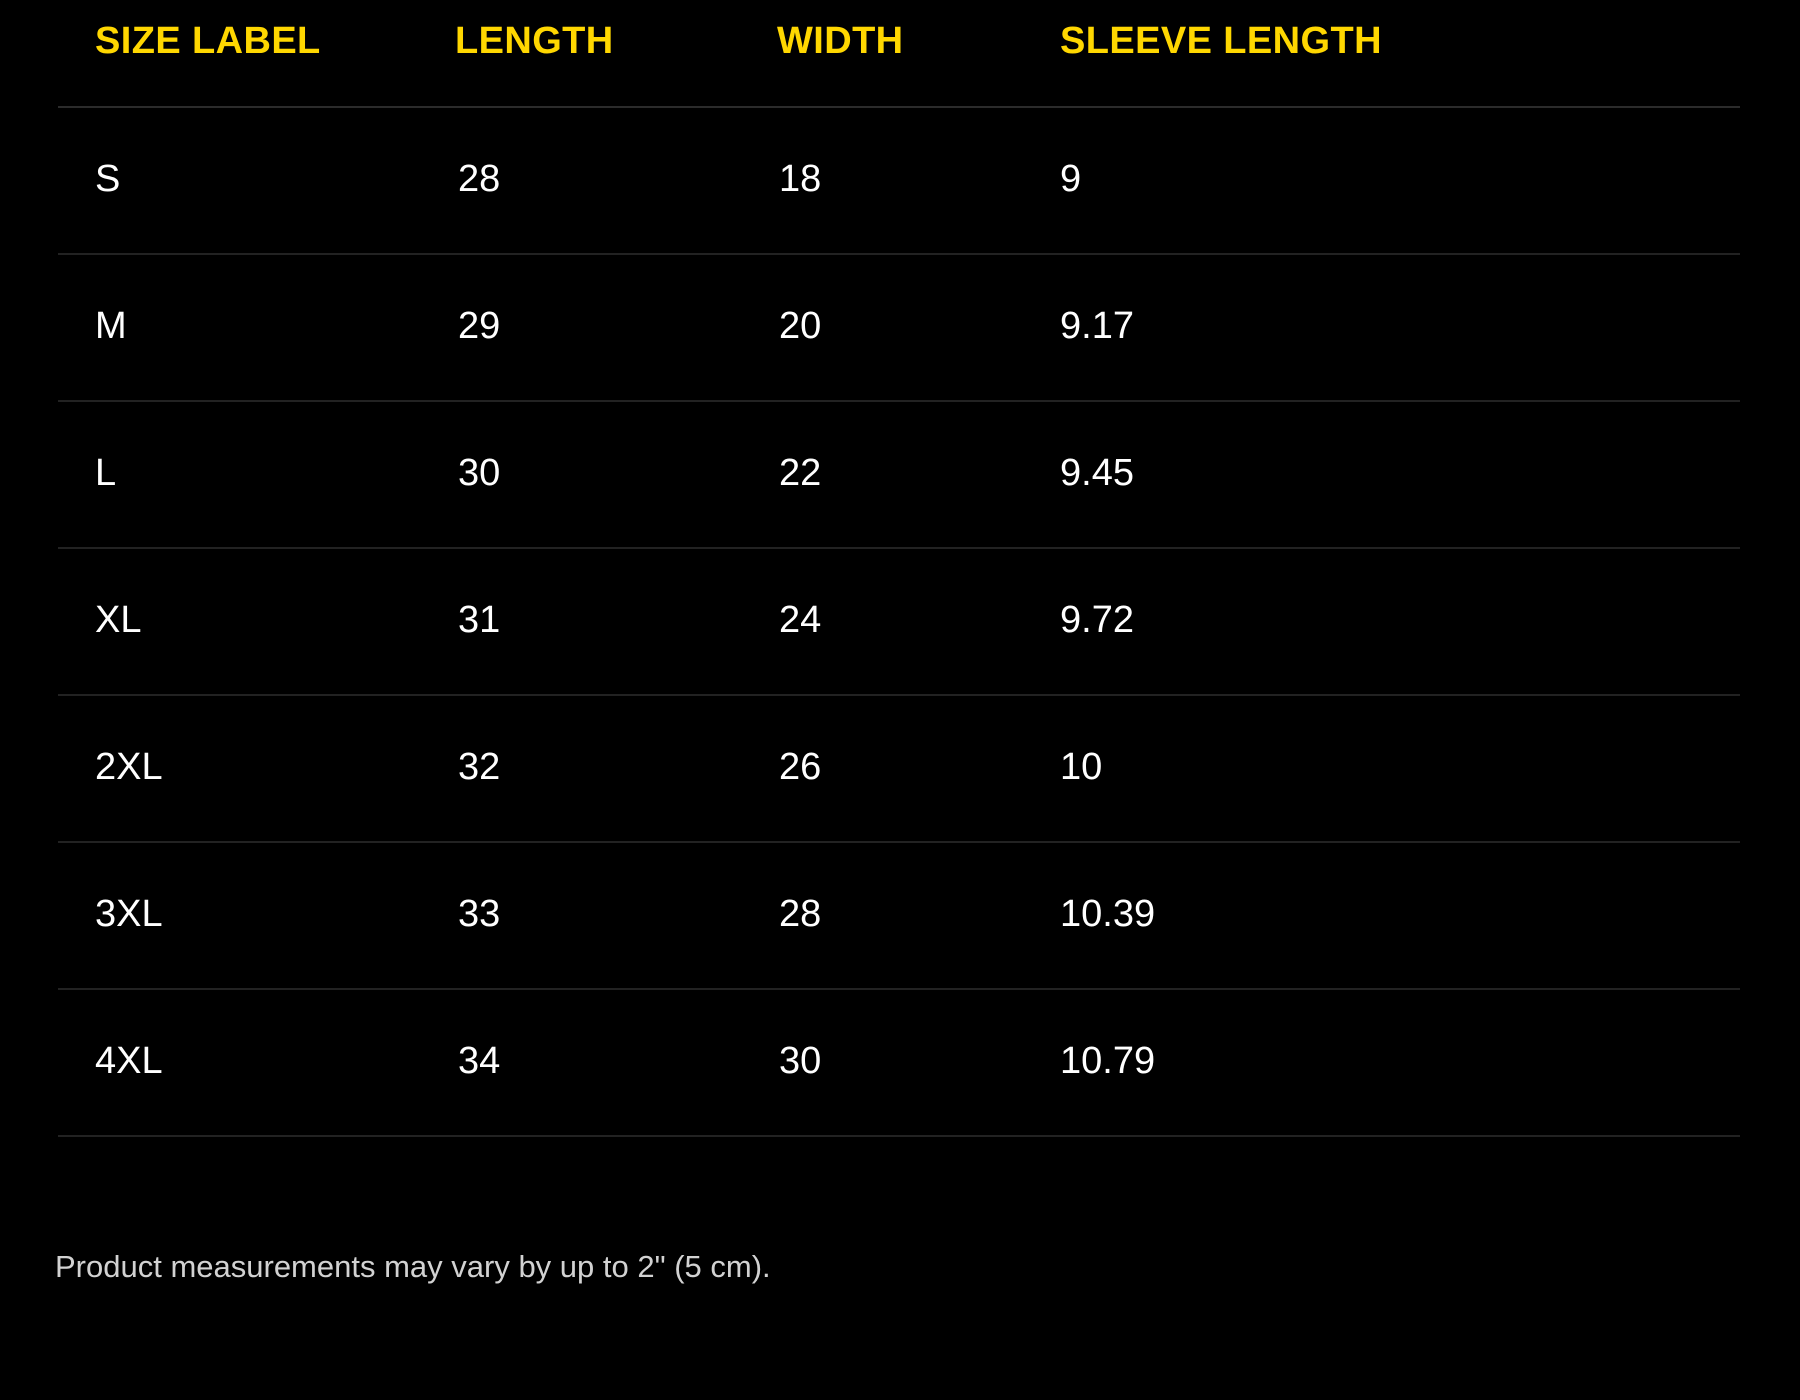  I want to click on cell-sleeve-length: 9.17, so click(1399, 327).